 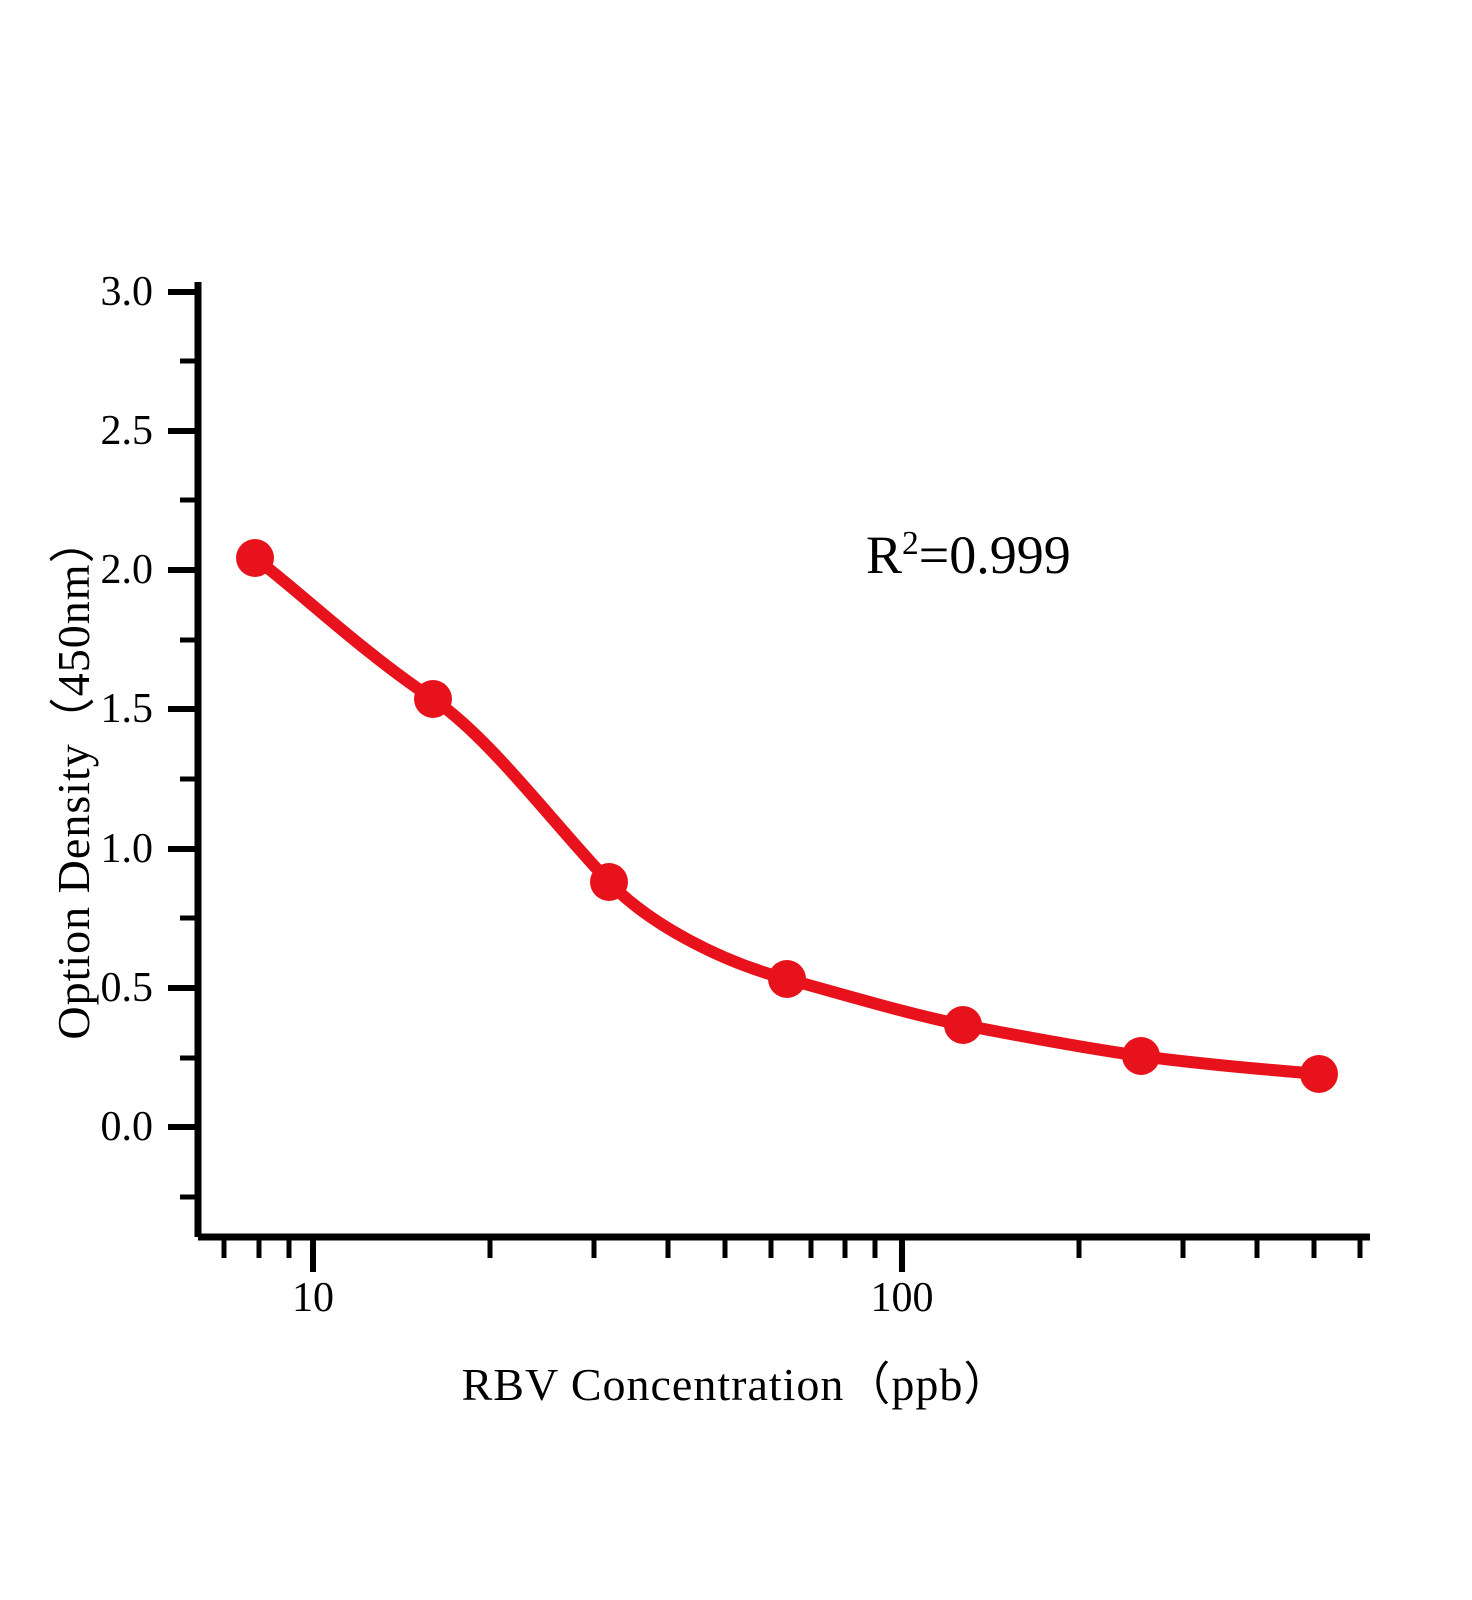 I want to click on x-major-ticks, so click(x=607, y=1254).